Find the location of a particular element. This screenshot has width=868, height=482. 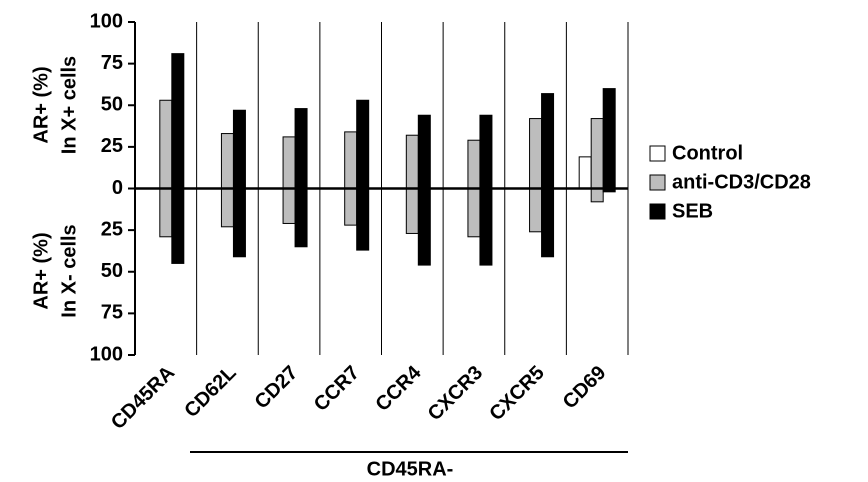

x-tick-label: CD27 is located at coordinates (277, 388).